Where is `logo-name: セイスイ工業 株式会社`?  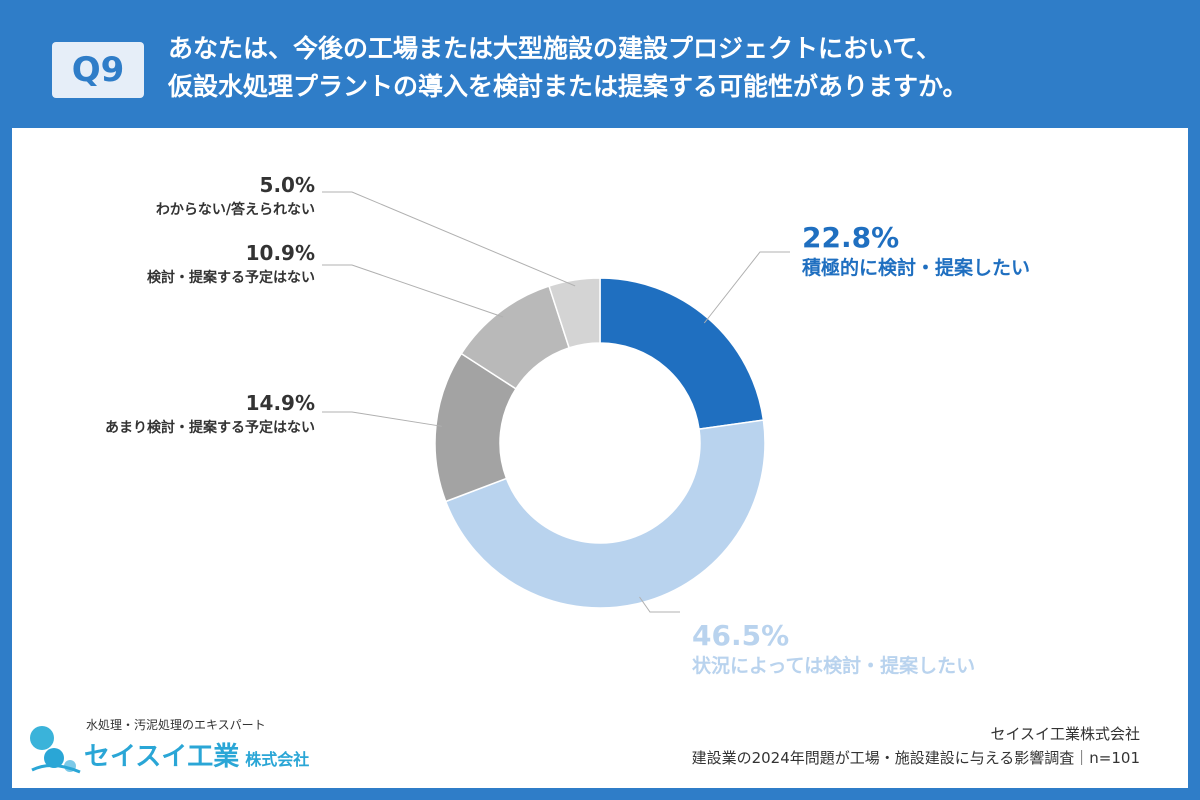 logo-name: セイスイ工業 株式会社 is located at coordinates (196, 754).